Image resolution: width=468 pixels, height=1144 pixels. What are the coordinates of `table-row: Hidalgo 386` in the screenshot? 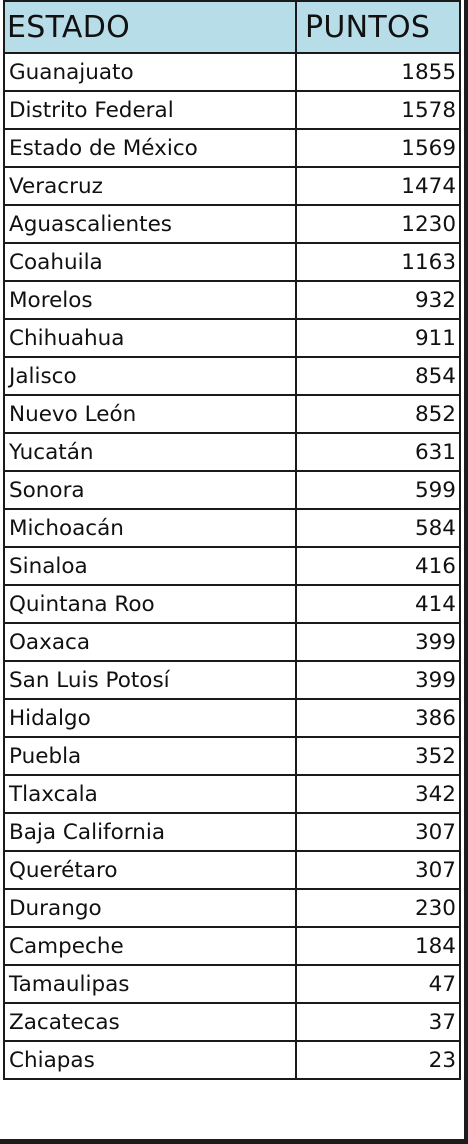 It's located at (232, 718).